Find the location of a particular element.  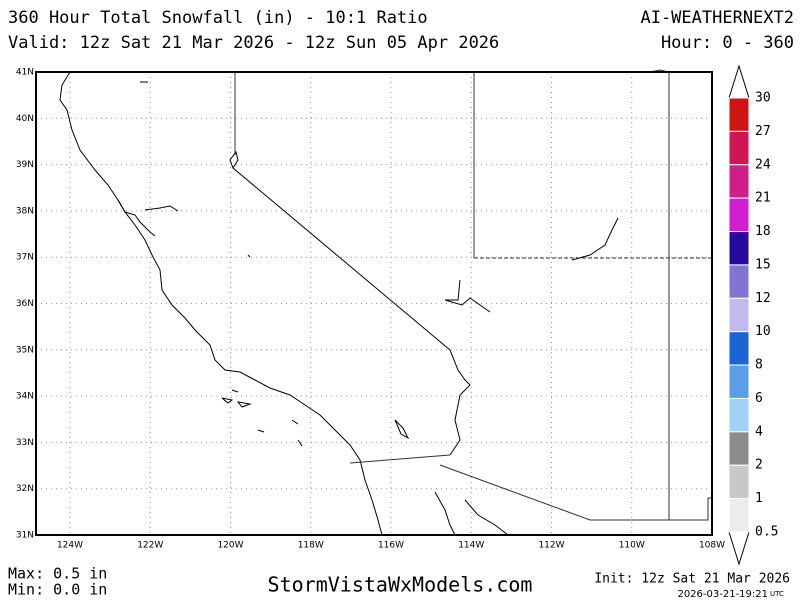

lon-label: 112W is located at coordinates (551, 546).